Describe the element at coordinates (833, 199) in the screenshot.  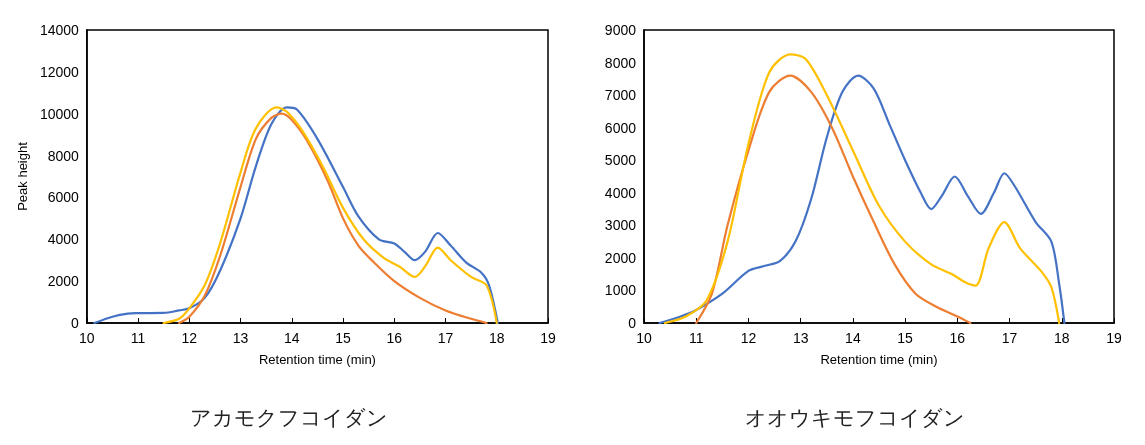
I see `line-series` at that location.